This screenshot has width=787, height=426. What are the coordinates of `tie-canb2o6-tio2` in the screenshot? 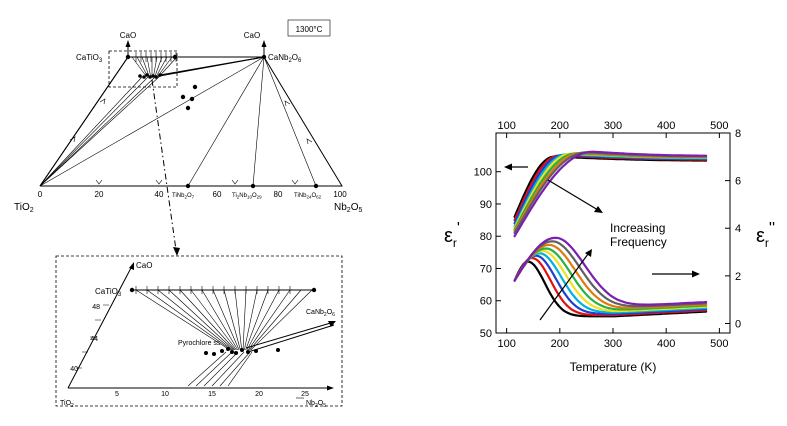 It's located at (152, 121).